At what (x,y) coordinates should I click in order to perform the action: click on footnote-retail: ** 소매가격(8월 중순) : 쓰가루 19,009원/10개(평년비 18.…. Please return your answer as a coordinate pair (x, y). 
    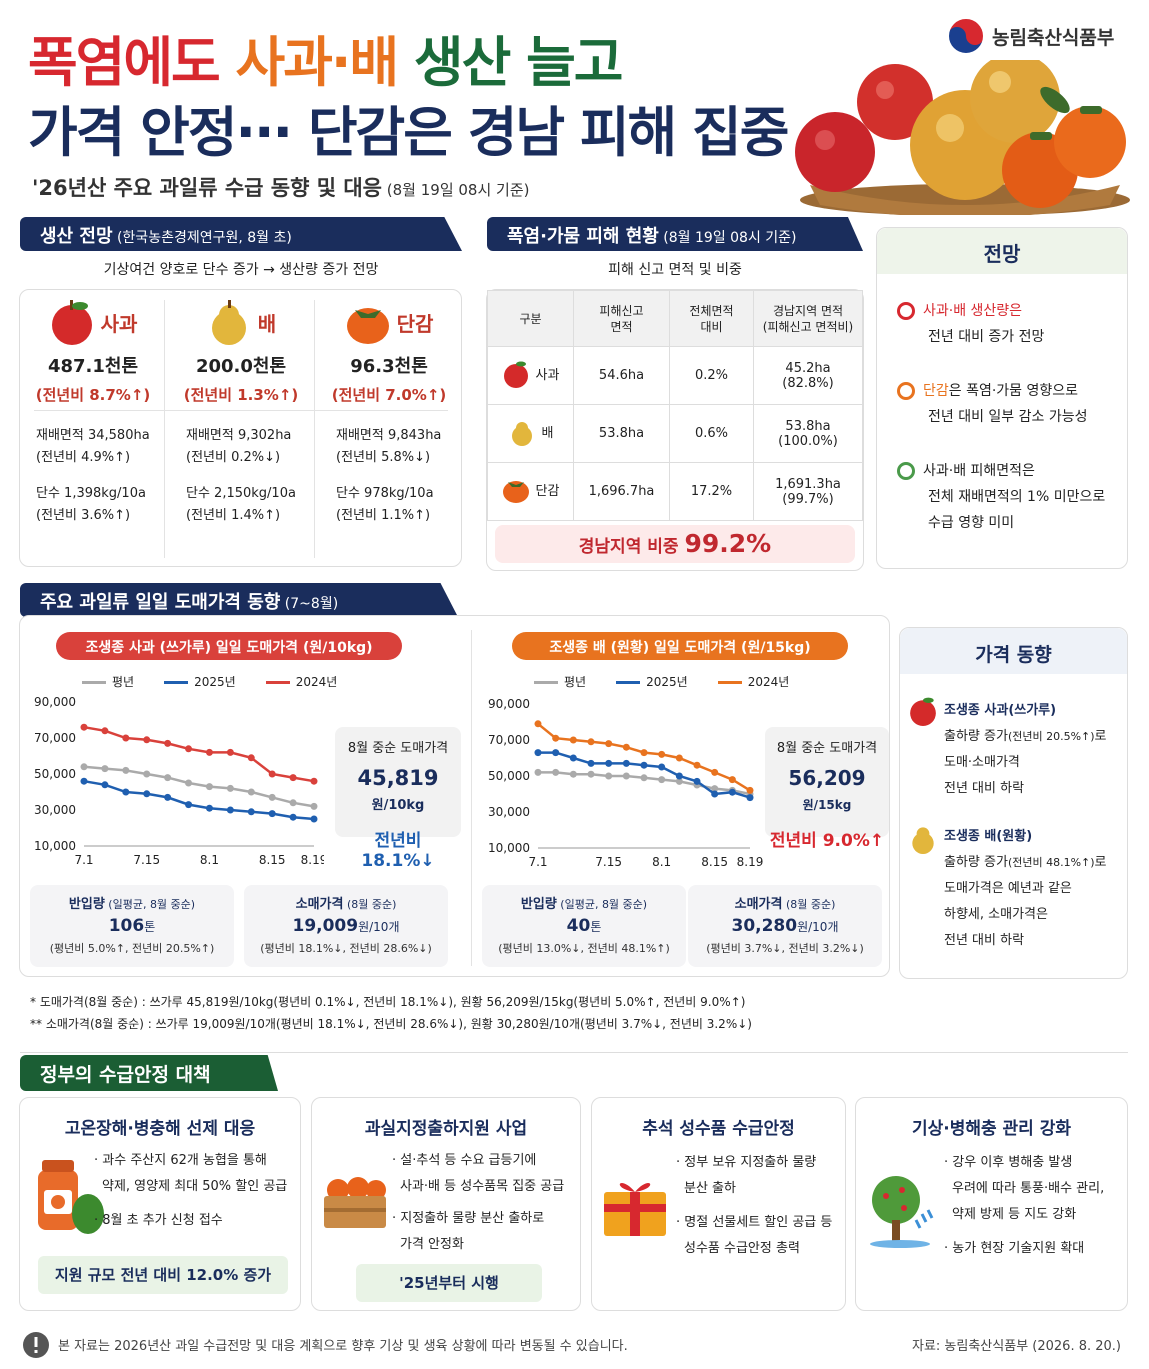
    Looking at the image, I should click on (391, 1024).